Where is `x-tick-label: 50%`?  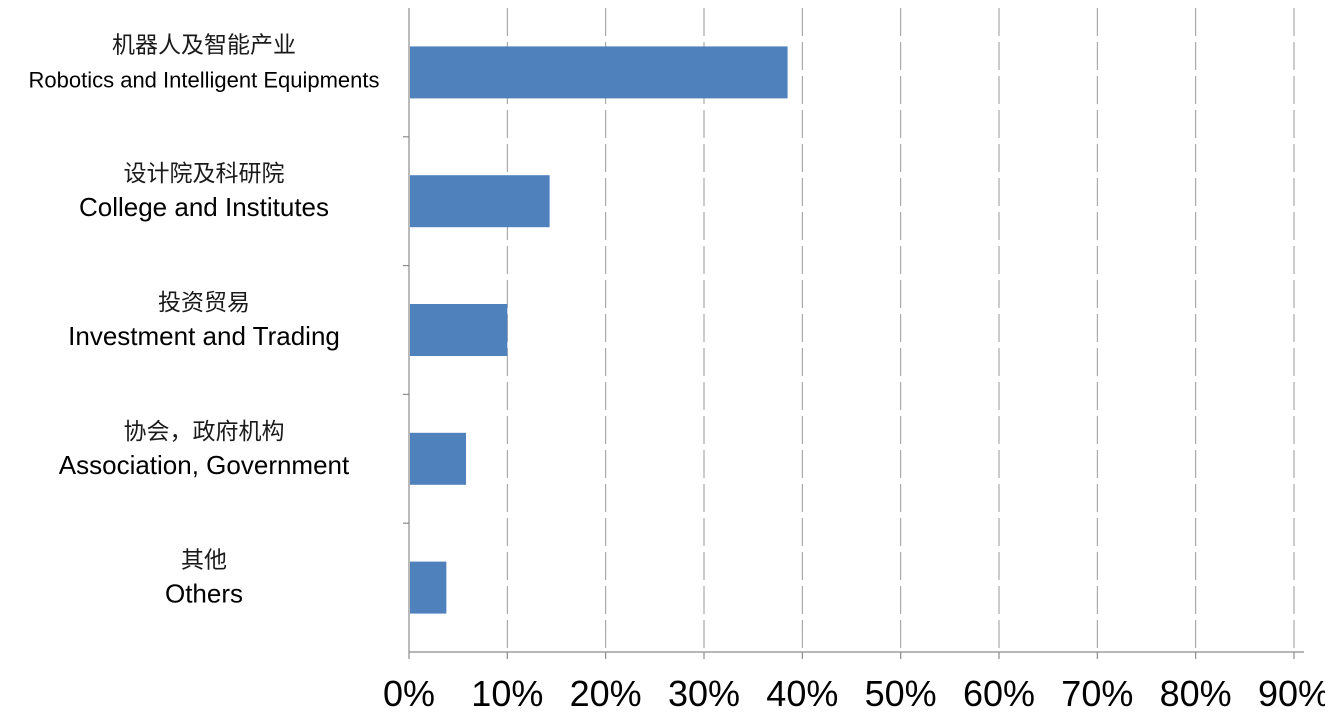
x-tick-label: 50% is located at coordinates (901, 693).